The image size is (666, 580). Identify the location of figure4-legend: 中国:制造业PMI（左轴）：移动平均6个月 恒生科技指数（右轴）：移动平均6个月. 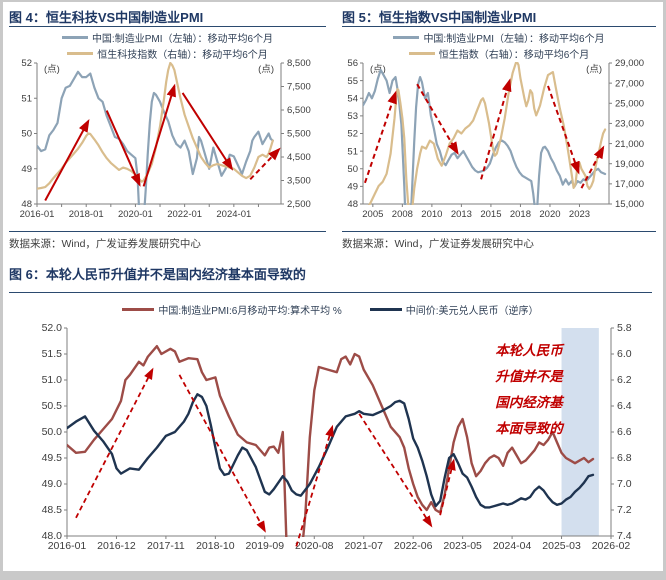
(167, 45).